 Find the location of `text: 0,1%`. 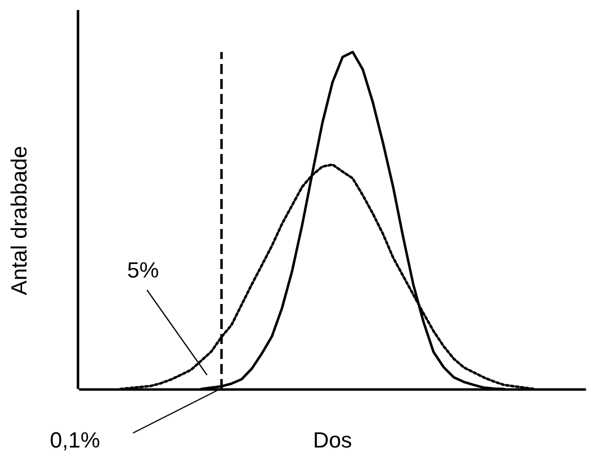

text: 0,1% is located at coordinates (75, 440).